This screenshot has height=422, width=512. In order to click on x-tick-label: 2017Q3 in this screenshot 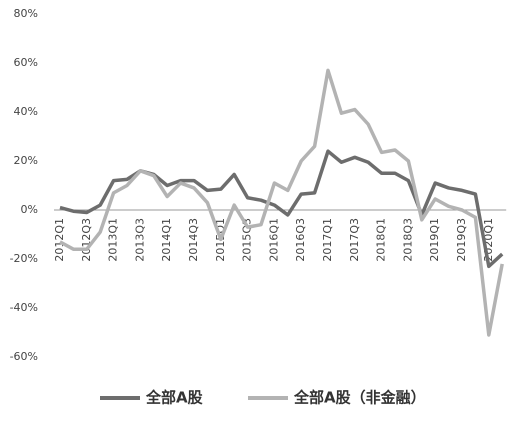, I will do `click(354, 240)`.